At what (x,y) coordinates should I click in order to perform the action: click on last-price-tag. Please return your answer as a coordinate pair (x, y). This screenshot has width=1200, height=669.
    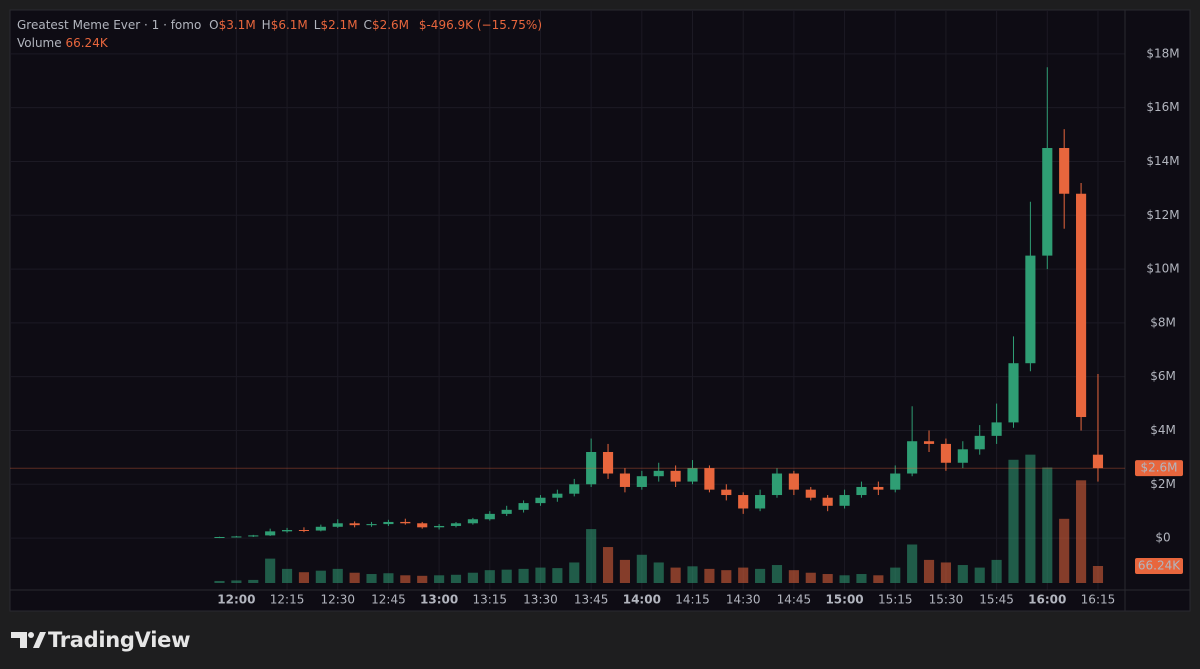
    Looking at the image, I should click on (1159, 468).